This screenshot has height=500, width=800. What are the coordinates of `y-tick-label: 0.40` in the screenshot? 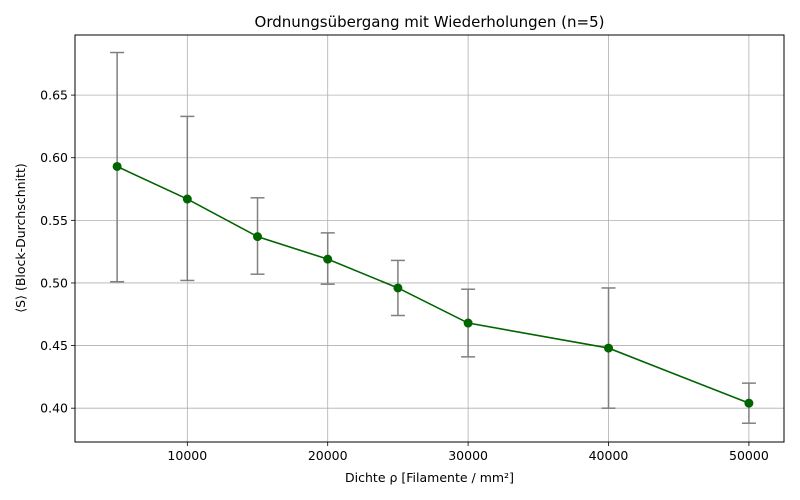 It's located at (54, 408).